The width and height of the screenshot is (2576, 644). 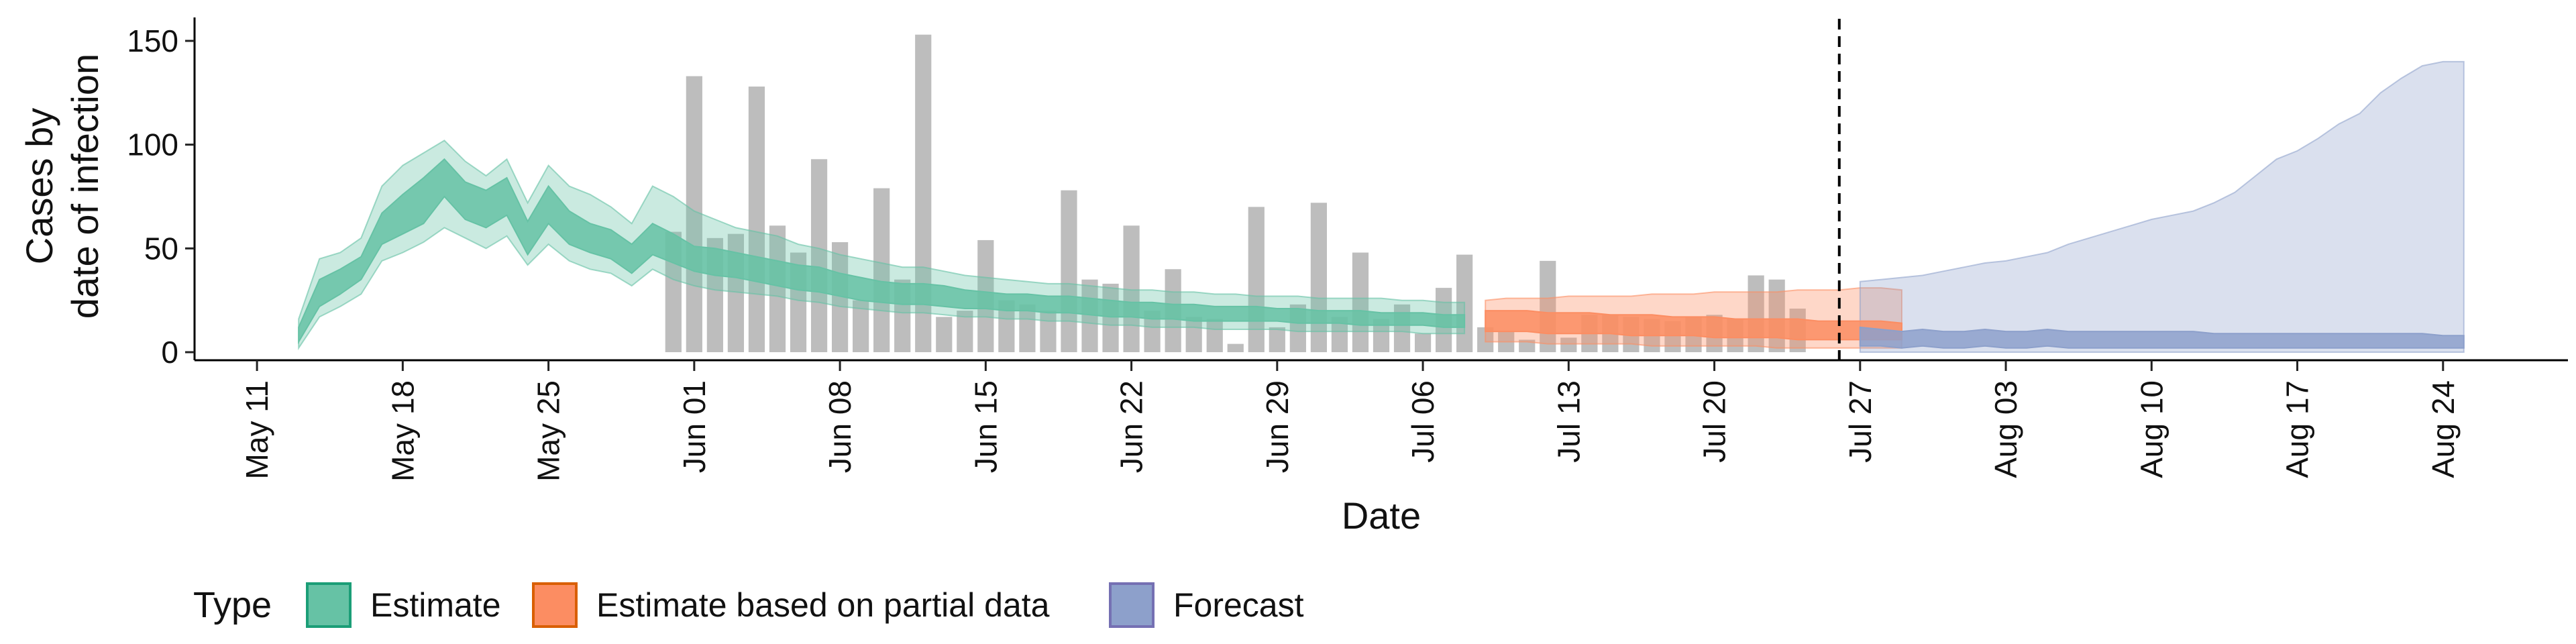 What do you see at coordinates (2443, 429) in the screenshot?
I see `x-tick-label: Aug 24` at bounding box center [2443, 429].